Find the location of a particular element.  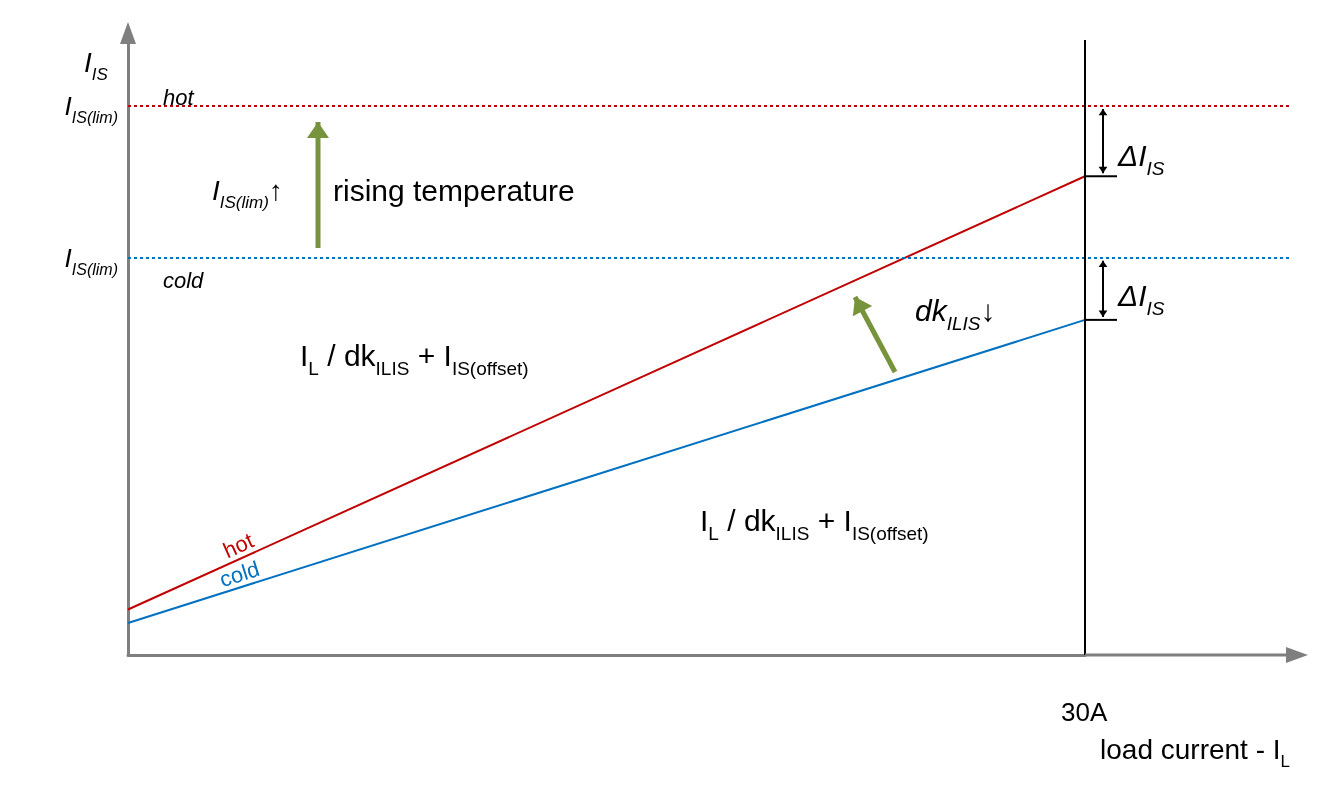

annotation: rising temperature is located at coordinates (454, 190).